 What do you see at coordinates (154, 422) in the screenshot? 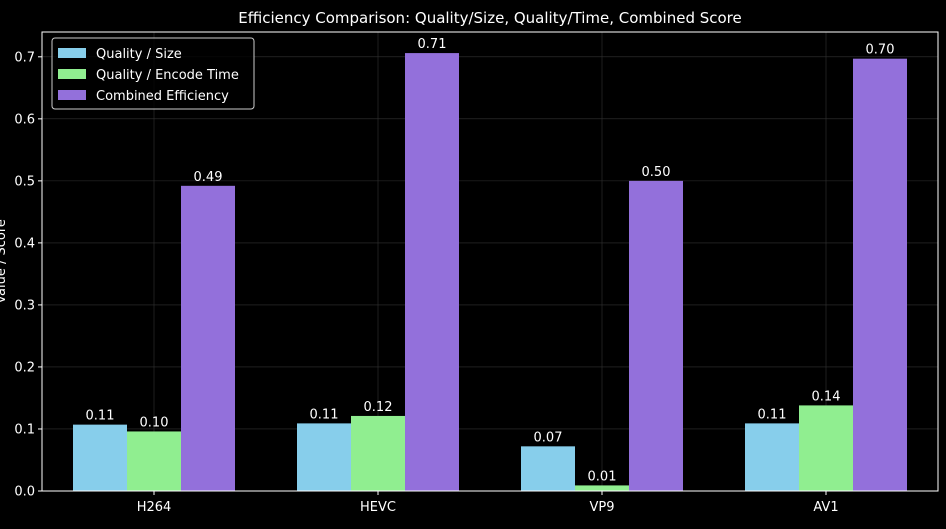
I see `bar-value-label: 0.10` at bounding box center [154, 422].